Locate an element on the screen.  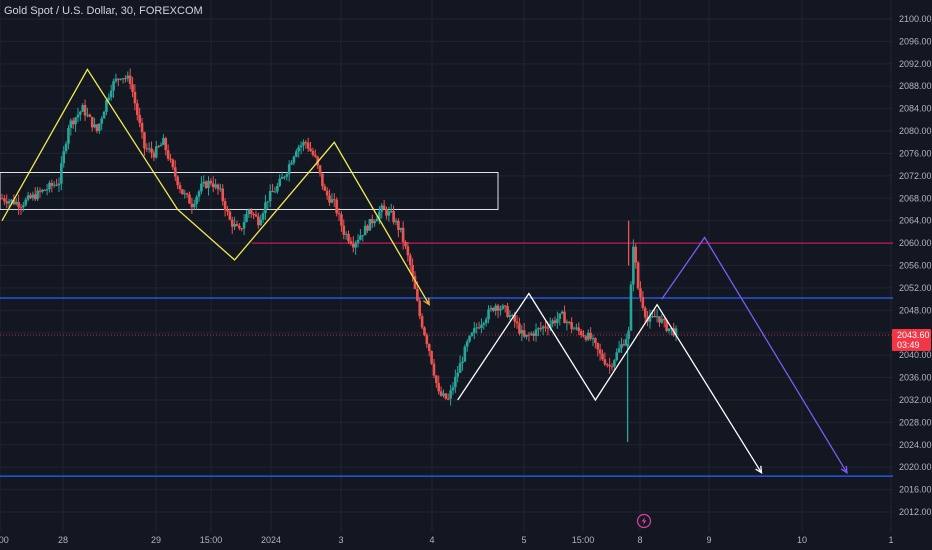
time-tick-label: 9 is located at coordinates (708, 540).